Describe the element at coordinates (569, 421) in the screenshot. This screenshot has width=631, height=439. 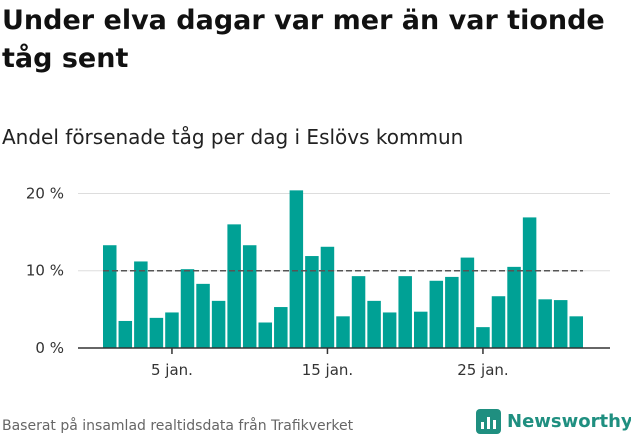
I see `brand-name: Newsworthy` at that location.